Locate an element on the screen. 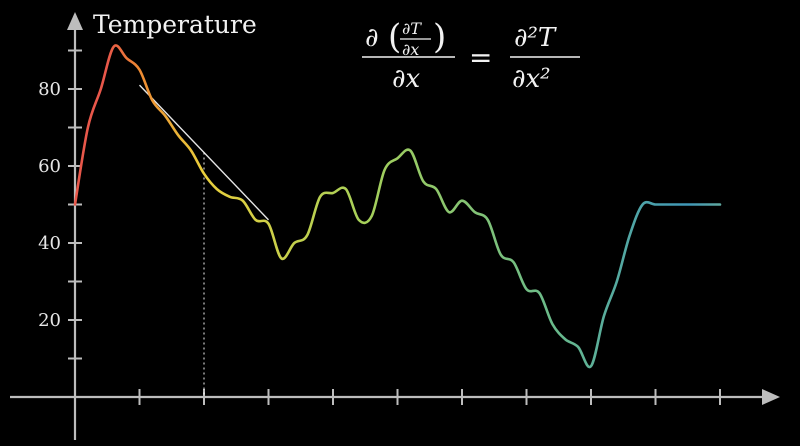 Image resolution: width=800 pixels, height=446 pixels. eq-inner-denominator: ∂x is located at coordinates (410, 49).